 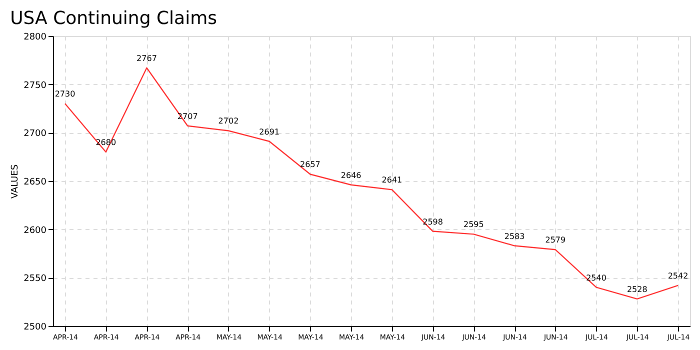 I want to click on data-label: 2767, so click(x=146, y=58).